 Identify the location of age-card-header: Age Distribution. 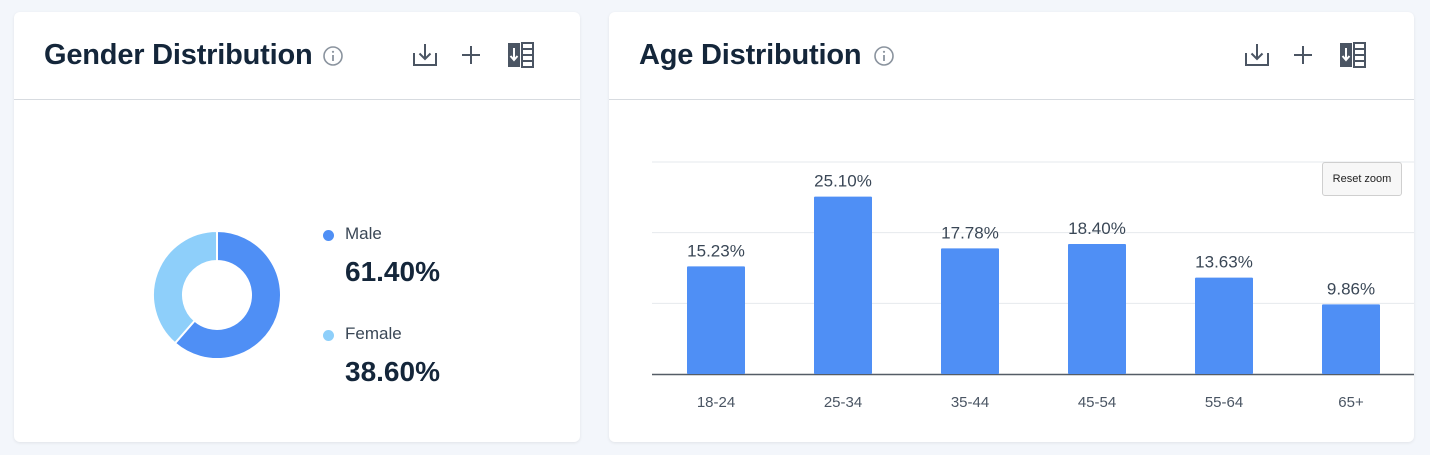
(1011, 56).